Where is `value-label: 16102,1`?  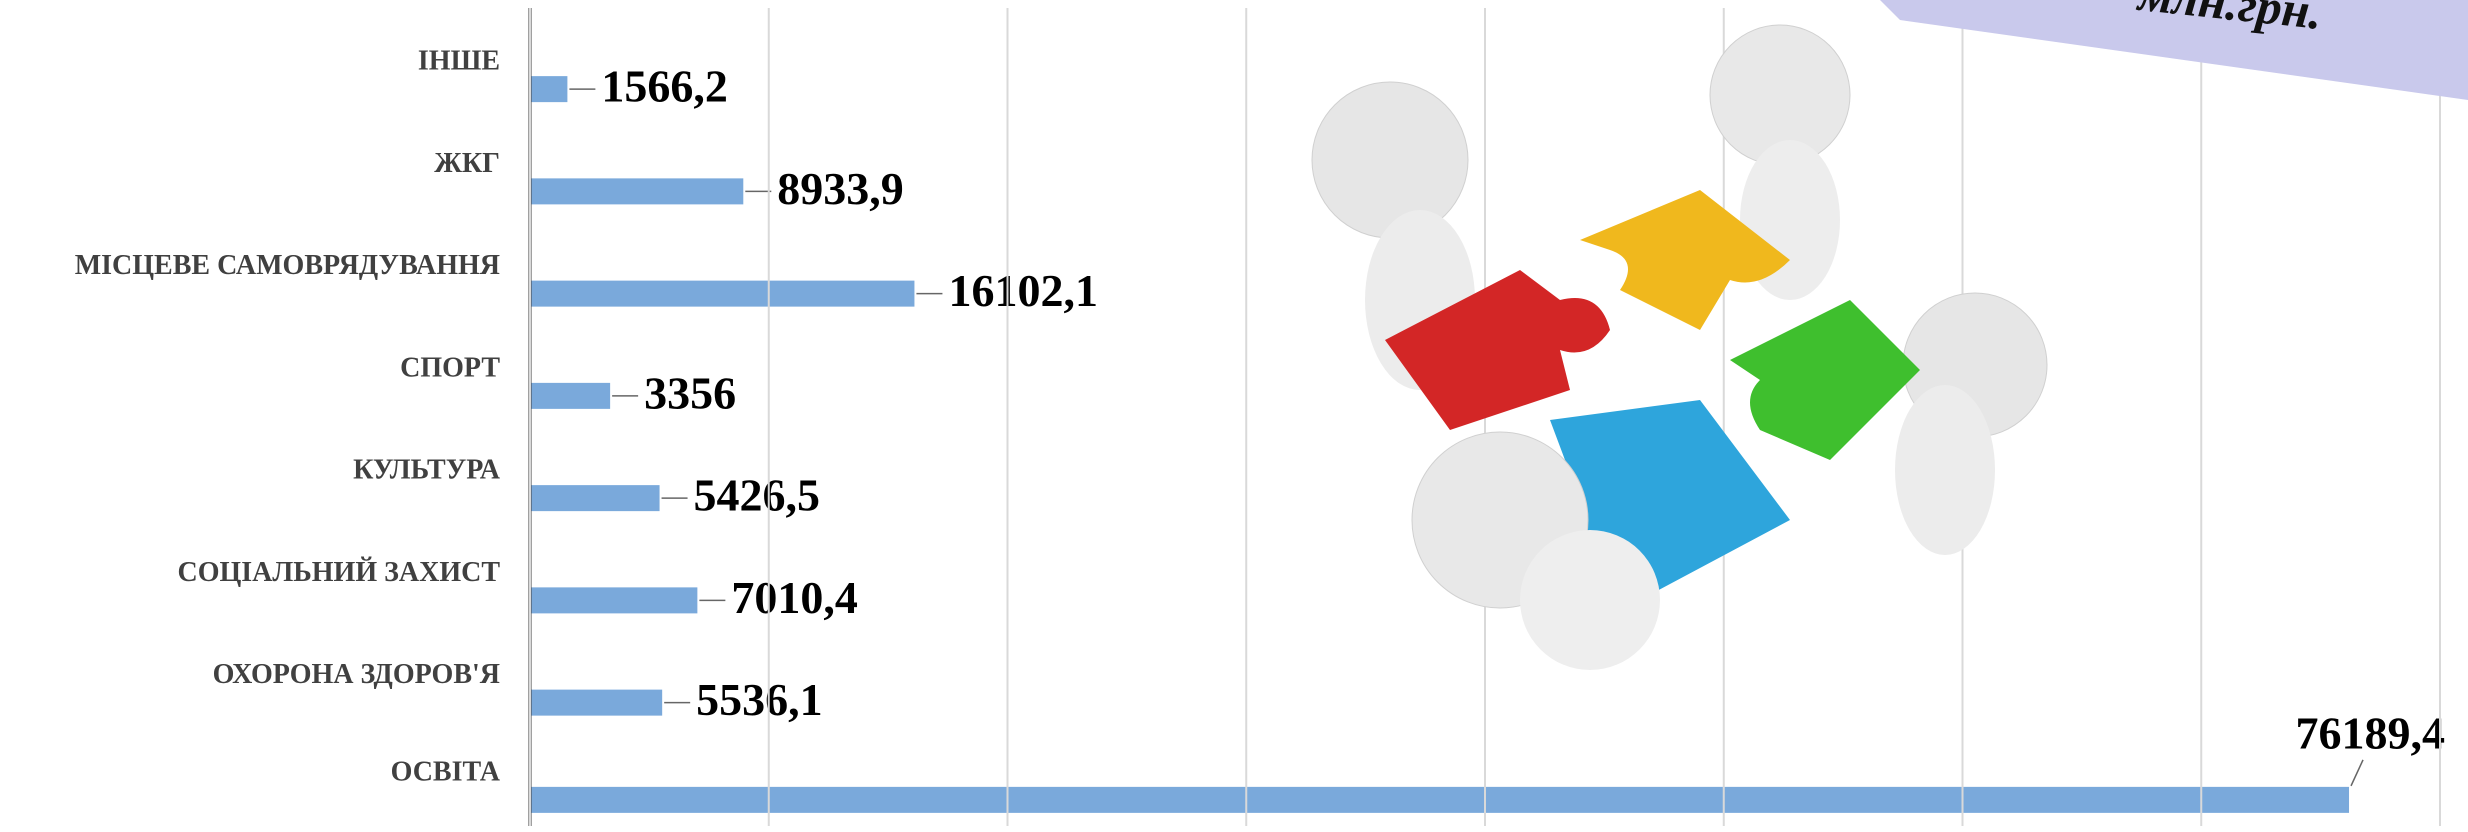
value-label: 16102,1 is located at coordinates (1023, 290).